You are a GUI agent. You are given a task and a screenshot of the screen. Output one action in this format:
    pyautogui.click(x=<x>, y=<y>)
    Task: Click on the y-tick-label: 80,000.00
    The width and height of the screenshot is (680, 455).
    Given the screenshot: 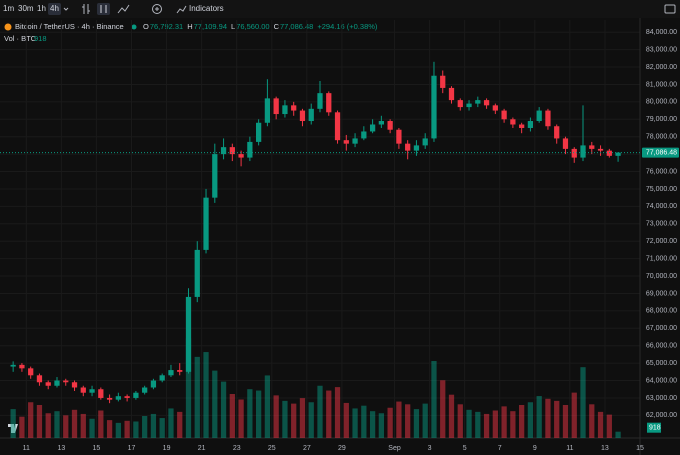 What is the action you would take?
    pyautogui.click(x=661, y=102)
    